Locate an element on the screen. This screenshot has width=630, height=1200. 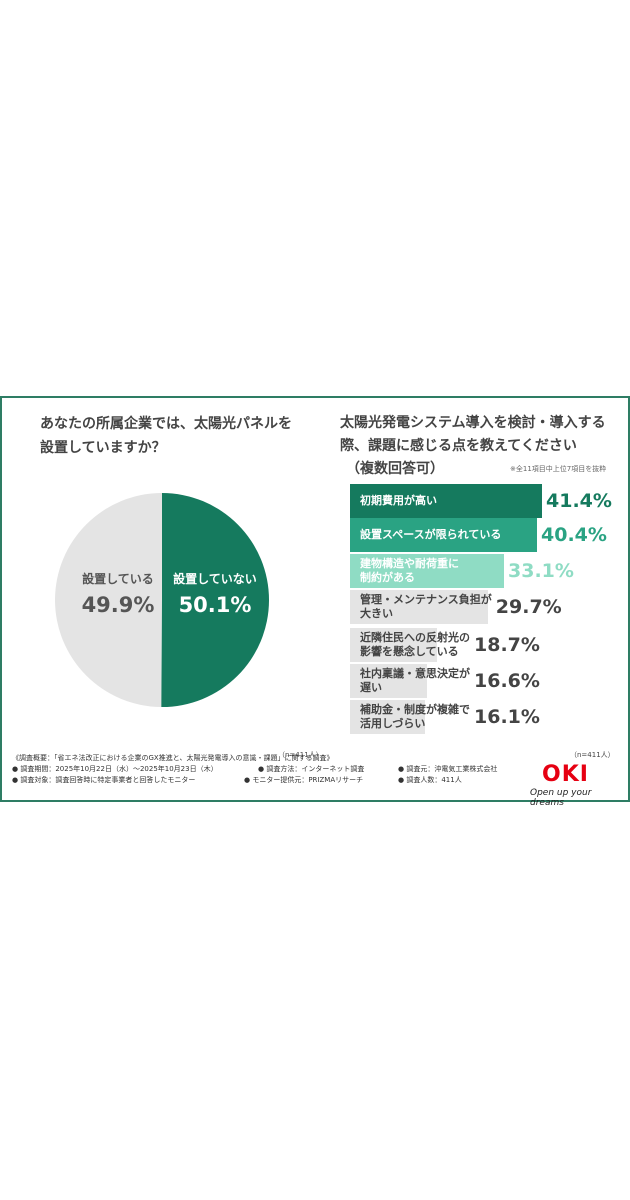
bar-question-line: 際、課題に感じる点を教えてください is located at coordinates (458, 446).